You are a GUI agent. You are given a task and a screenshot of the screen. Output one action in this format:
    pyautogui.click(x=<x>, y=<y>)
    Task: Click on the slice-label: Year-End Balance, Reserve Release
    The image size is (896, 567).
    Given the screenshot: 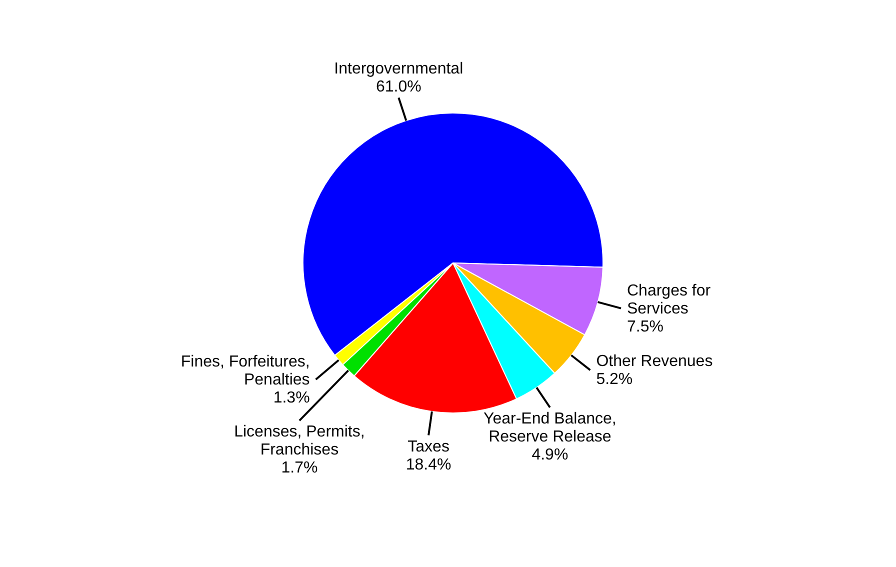 What is the action you would take?
    pyautogui.click(x=550, y=428)
    